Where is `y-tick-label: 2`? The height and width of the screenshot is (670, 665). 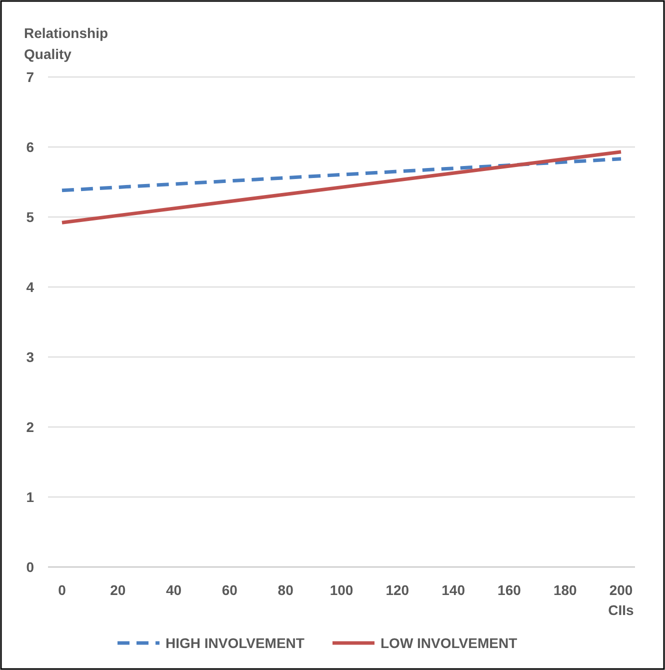
y-tick-label: 2 is located at coordinates (30, 426).